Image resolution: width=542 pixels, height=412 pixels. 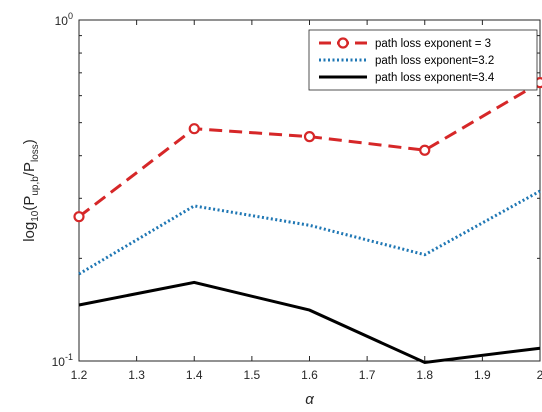 I want to click on y-label-close: ), so click(x=29, y=141).